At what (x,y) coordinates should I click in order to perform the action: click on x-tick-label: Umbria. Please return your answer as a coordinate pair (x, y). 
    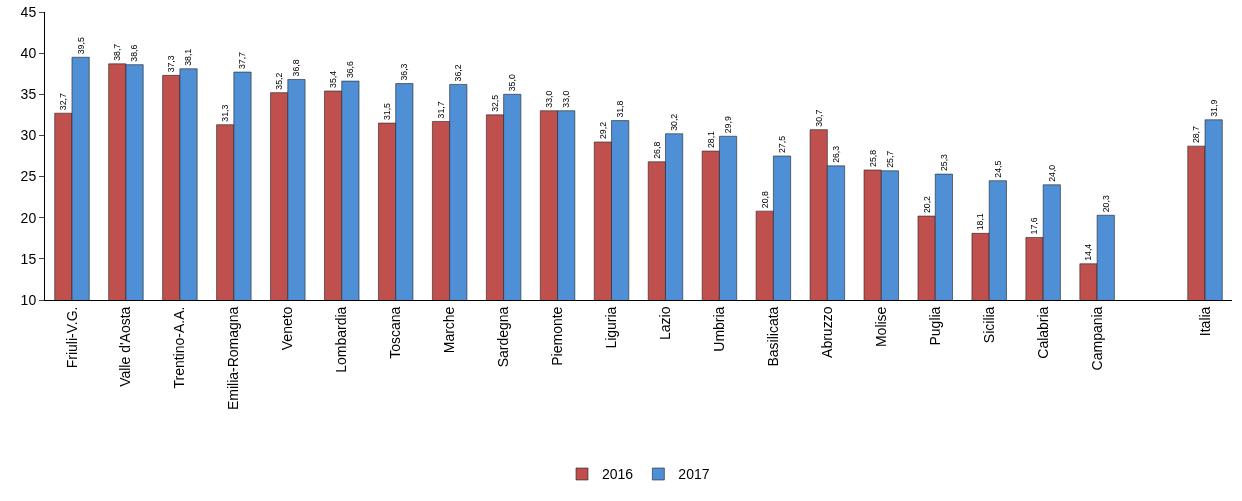
    Looking at the image, I should click on (718, 329).